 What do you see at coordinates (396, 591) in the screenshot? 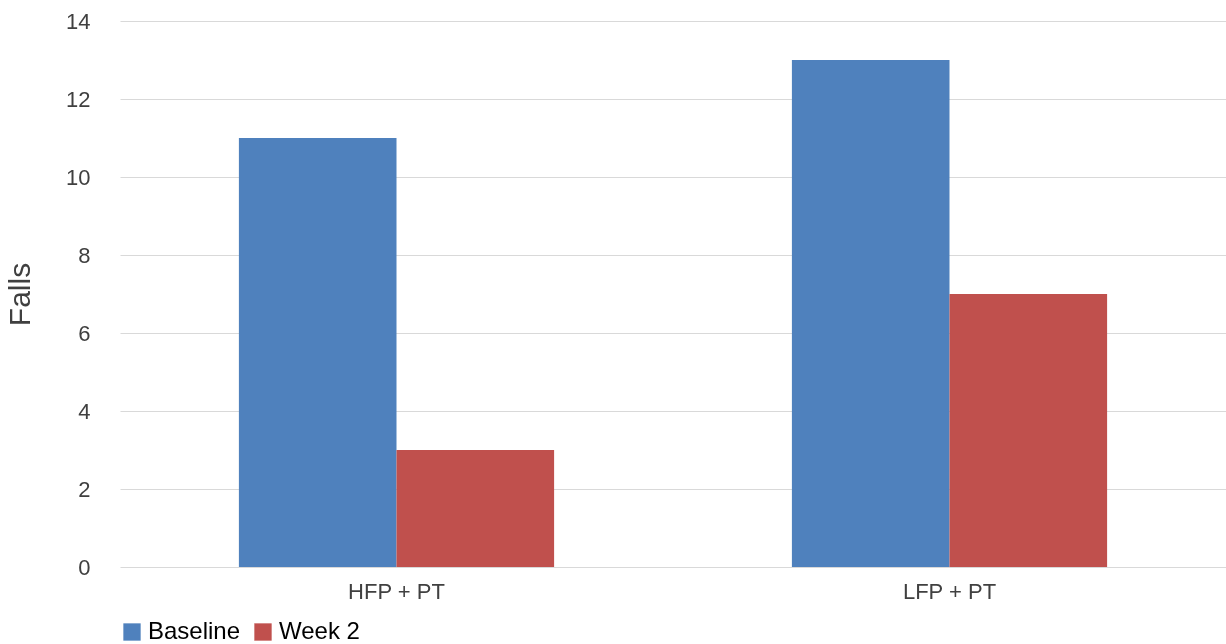
I see `x-tick-label: HFP + PT` at bounding box center [396, 591].